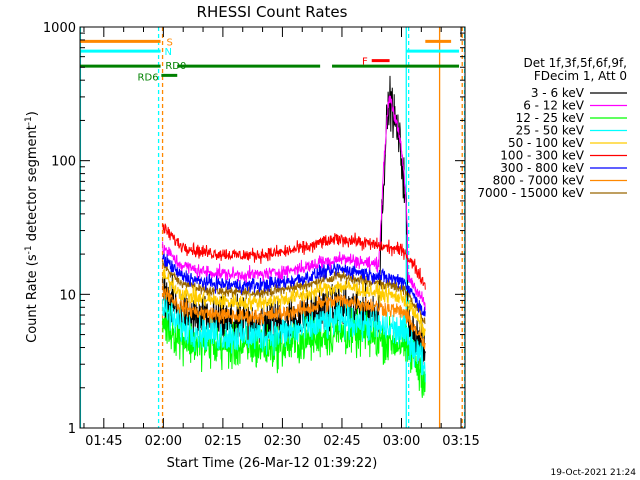 This screenshot has width=640, height=480. What do you see at coordinates (542, 156) in the screenshot?
I see `legend-entry-label: 100 - 300 keV` at bounding box center [542, 156].